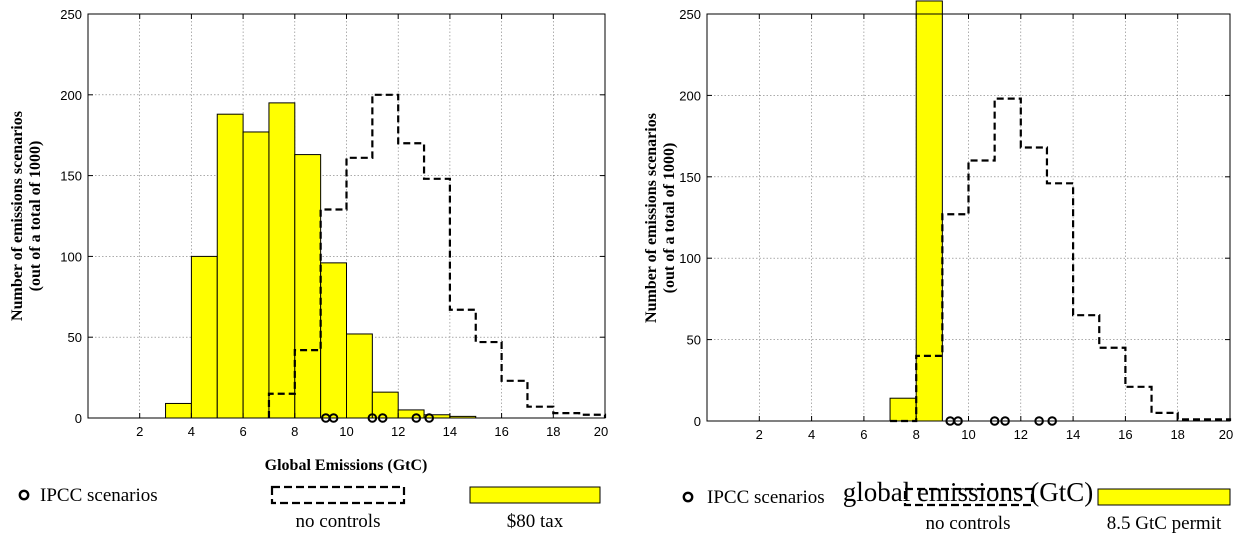 Image resolution: width=1245 pixels, height=538 pixels. I want to click on x-axis-label: global emissions (GtC), so click(968, 492).